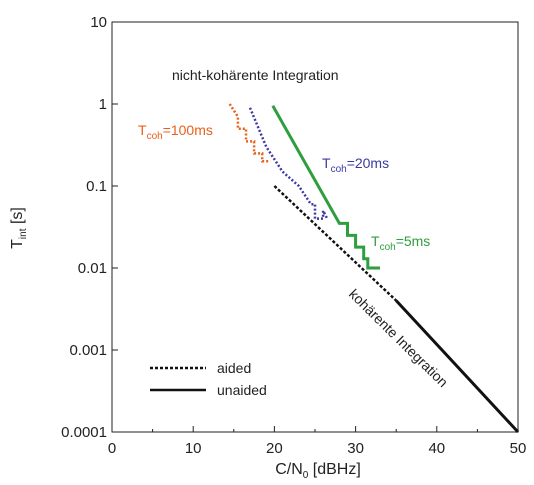 The image size is (534, 485). I want to click on y-axis-title: Tint [s], so click(19, 228).